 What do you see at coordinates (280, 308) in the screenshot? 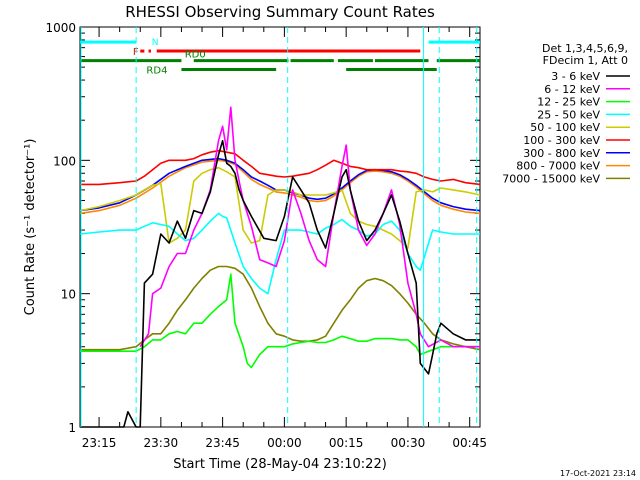
I see `series-line-7000-15000-kev` at bounding box center [280, 308].